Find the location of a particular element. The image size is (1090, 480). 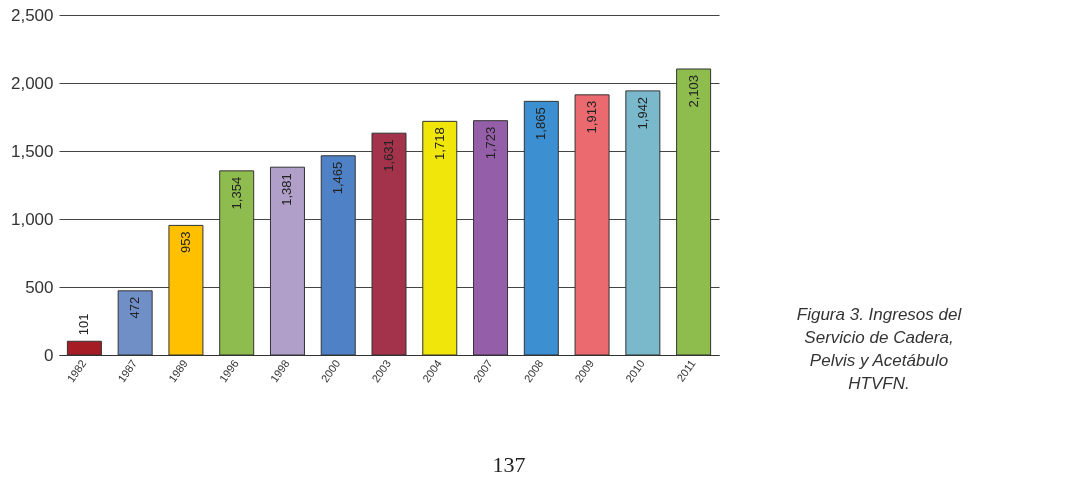

data-label: 1,631 is located at coordinates (388, 155).